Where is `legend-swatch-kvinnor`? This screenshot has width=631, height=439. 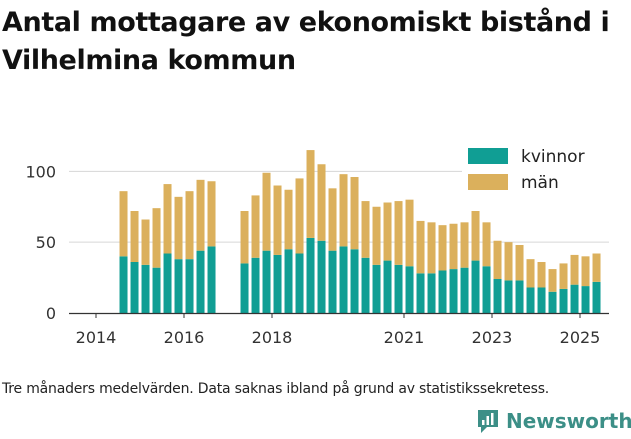 legend-swatch-kvinnor is located at coordinates (488, 156).